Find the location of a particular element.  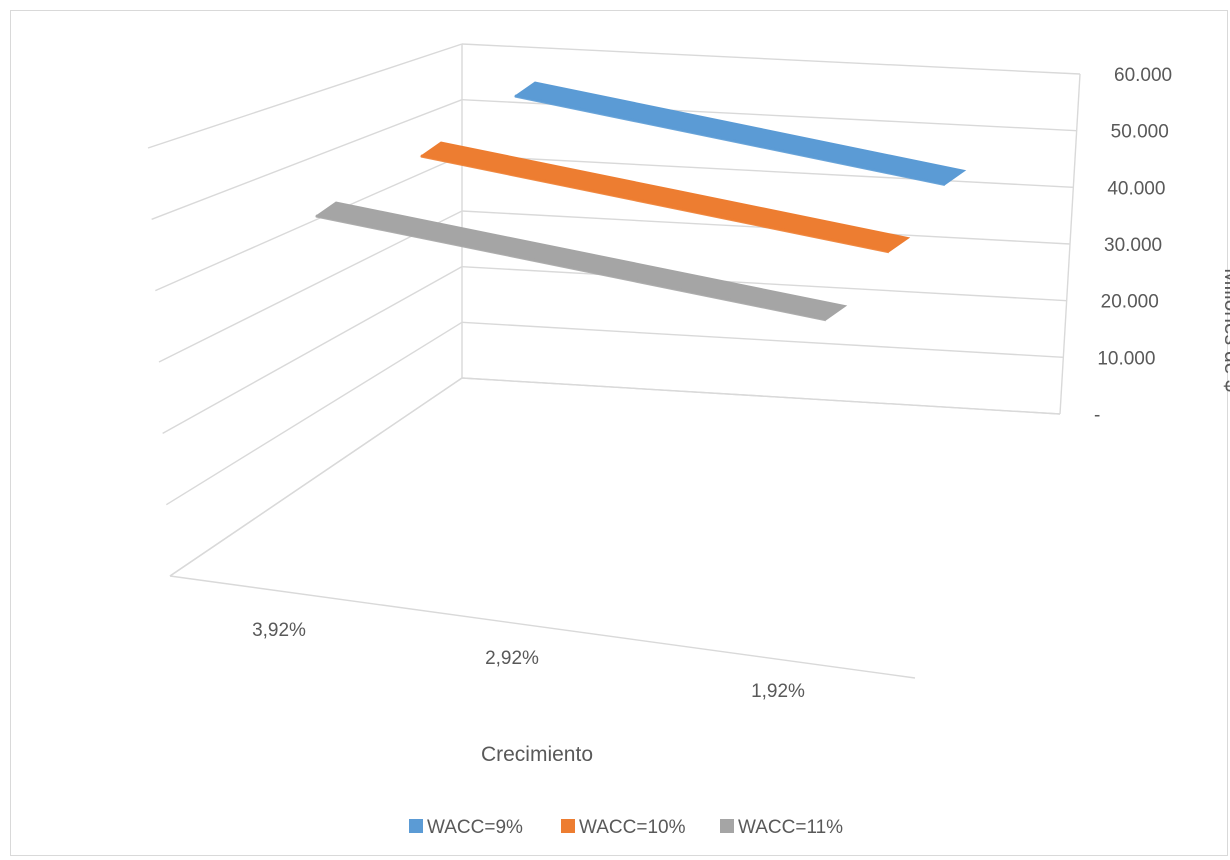

x-tick-label: 1,92% is located at coordinates (778, 691).